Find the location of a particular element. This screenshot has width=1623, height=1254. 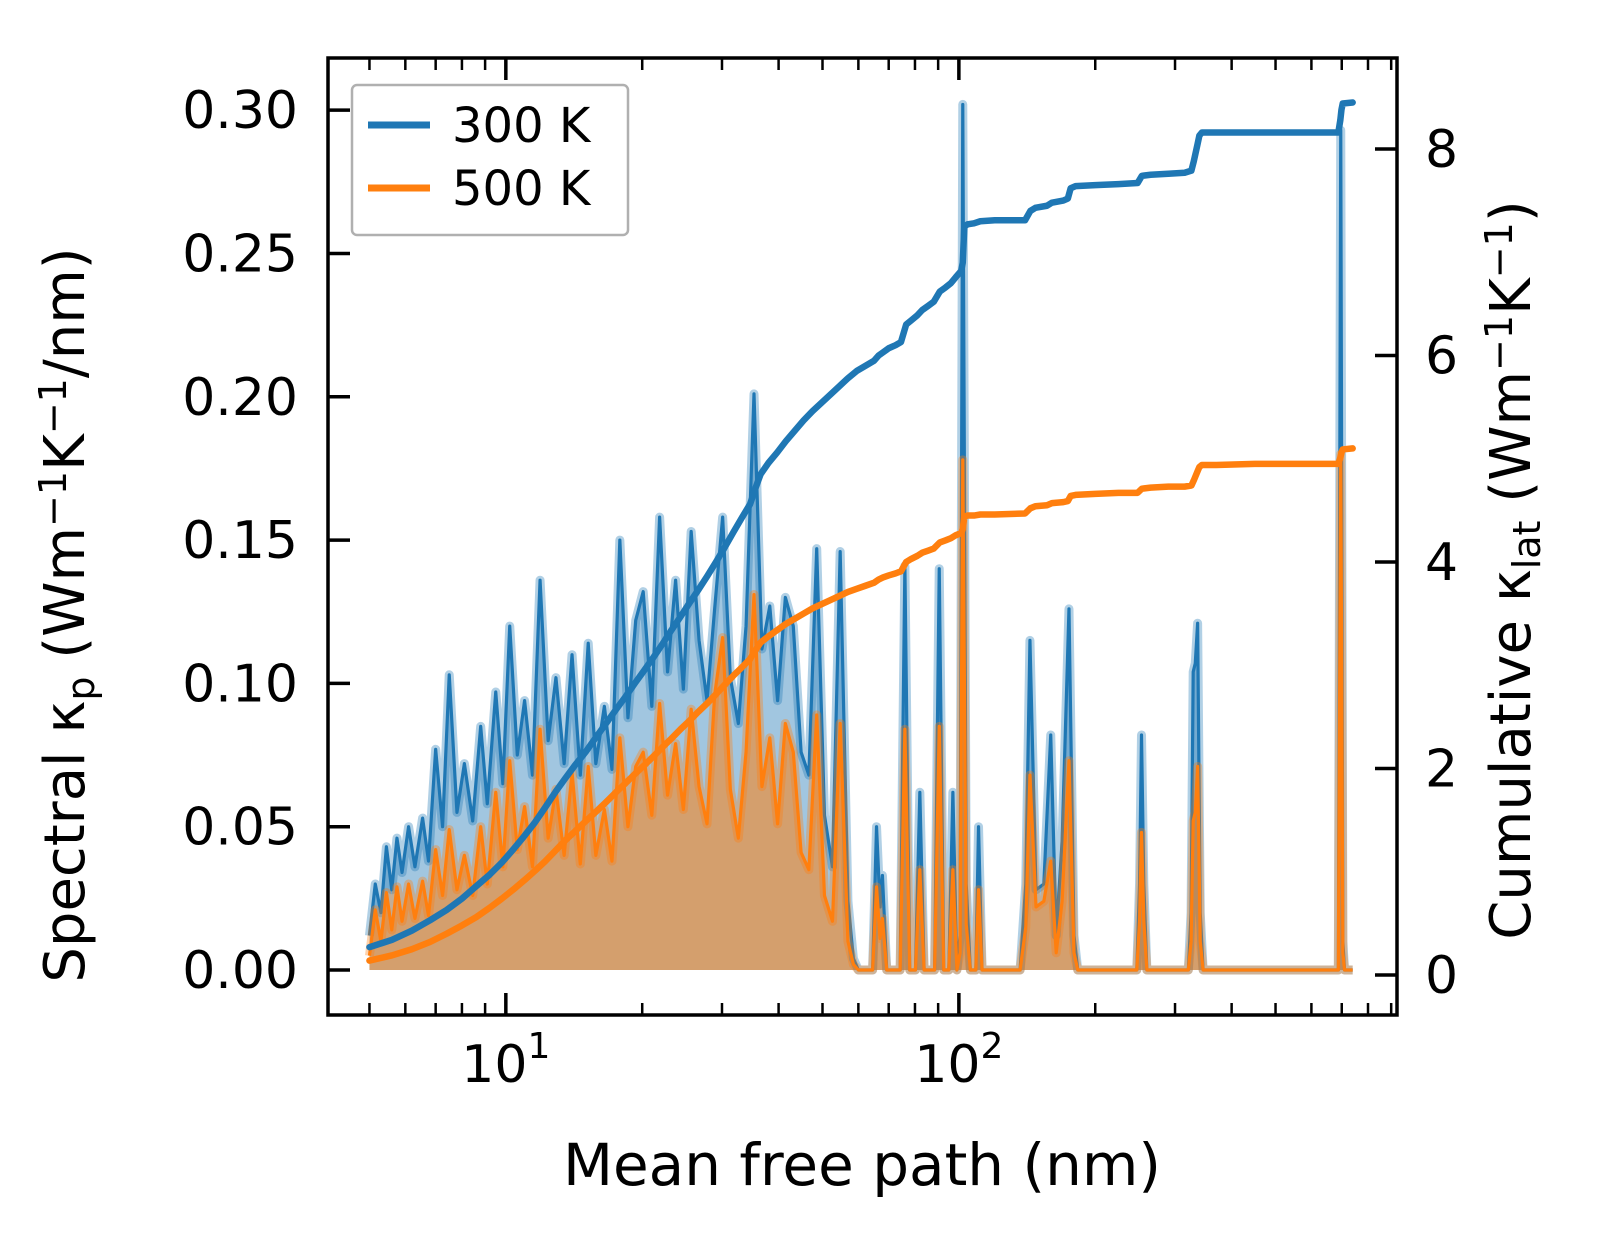

x-tick-label: 10² is located at coordinates (958, 1060).